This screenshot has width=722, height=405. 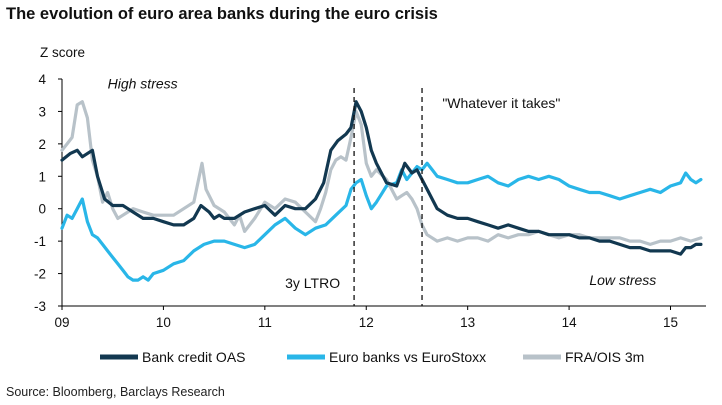 I want to click on annotation-text: 3y LTRO, so click(x=312, y=283).